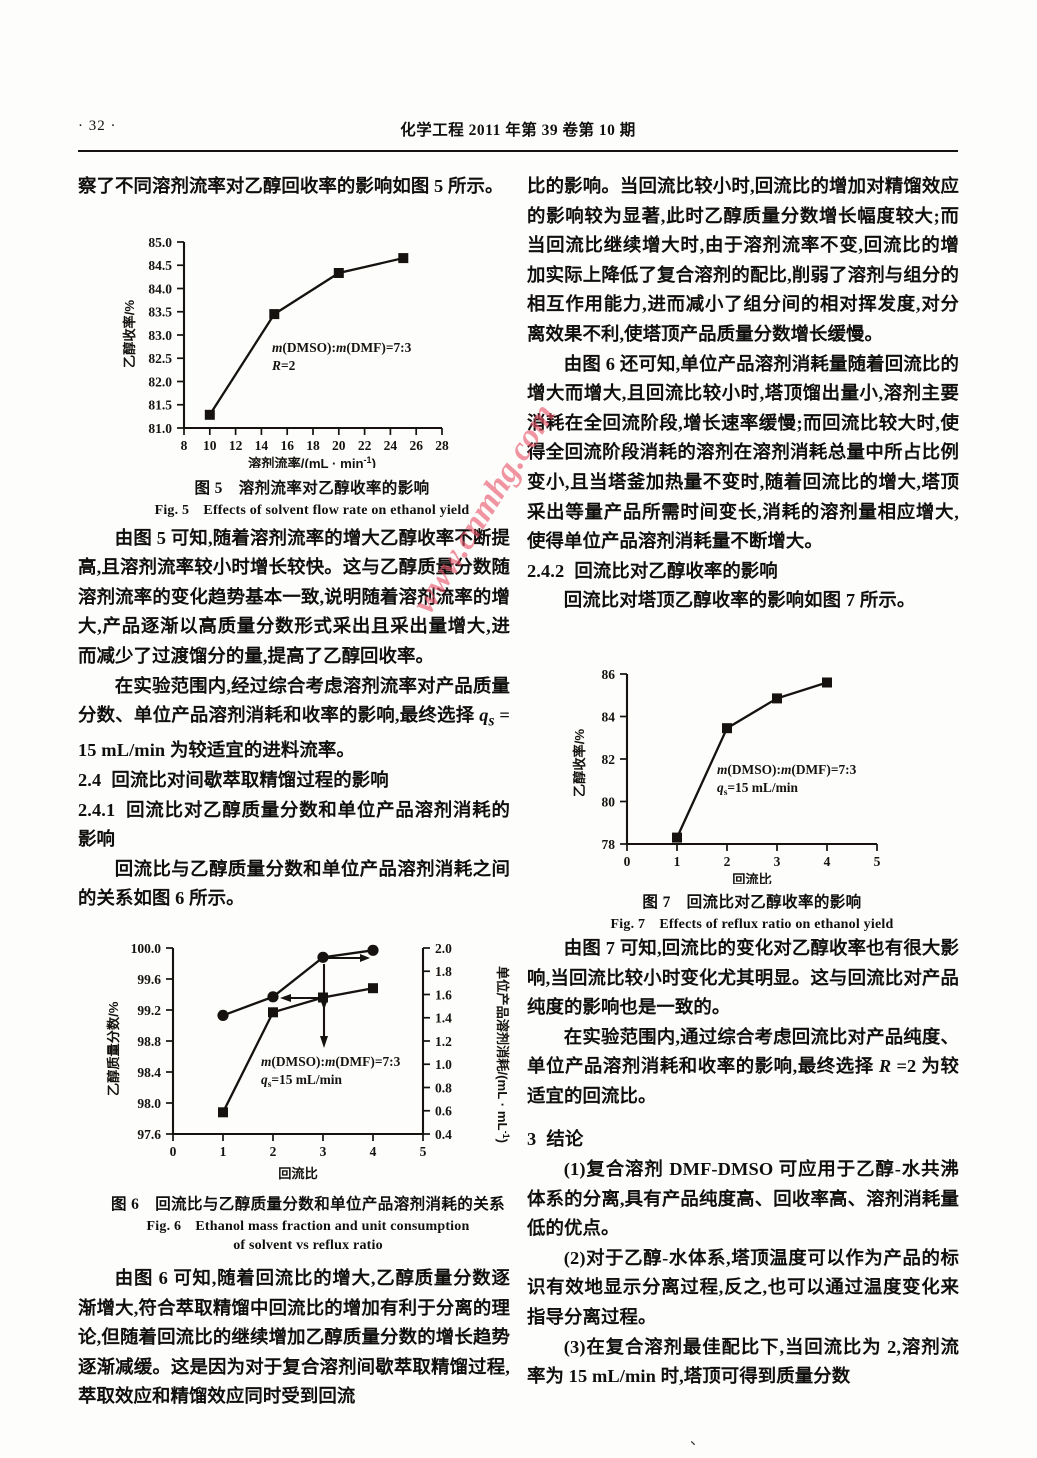  Describe the element at coordinates (210, 445) in the screenshot. I see `svg-text: 10` at that location.